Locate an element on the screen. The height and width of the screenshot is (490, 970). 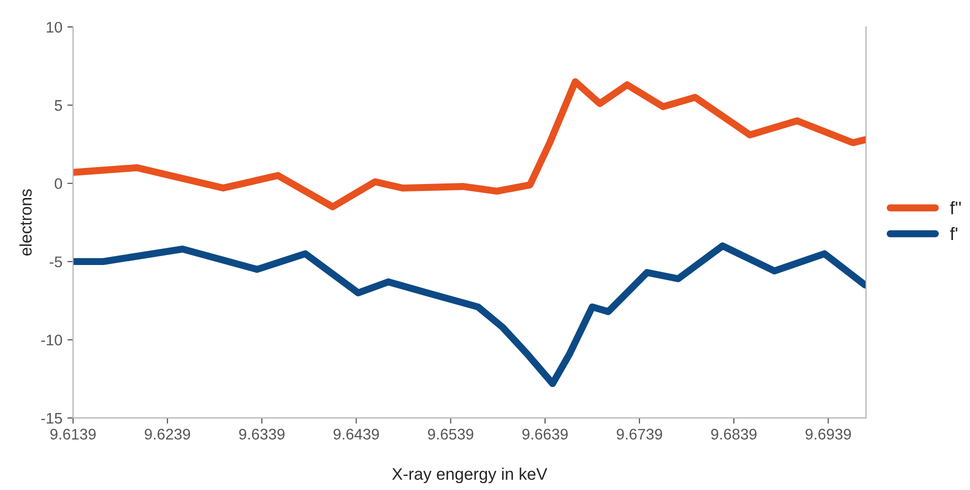
x-tick-label: 9.6139 is located at coordinates (73, 434).